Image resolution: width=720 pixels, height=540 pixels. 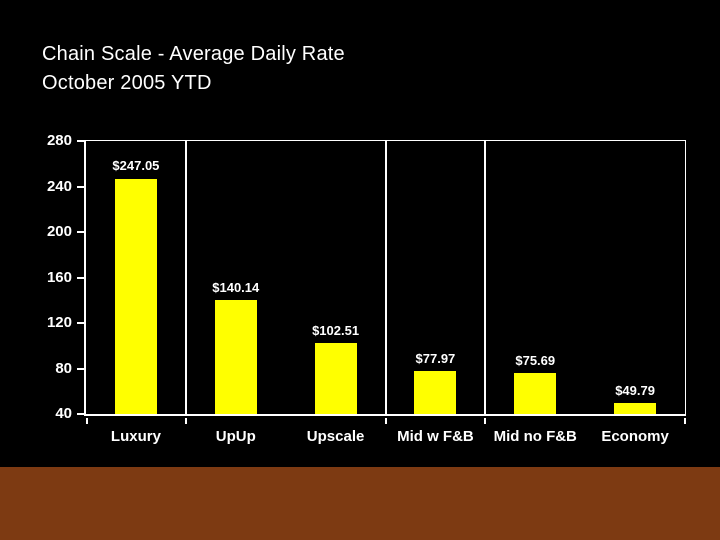 I want to click on y-axis-tick-label-40: 40, so click(x=63, y=413).